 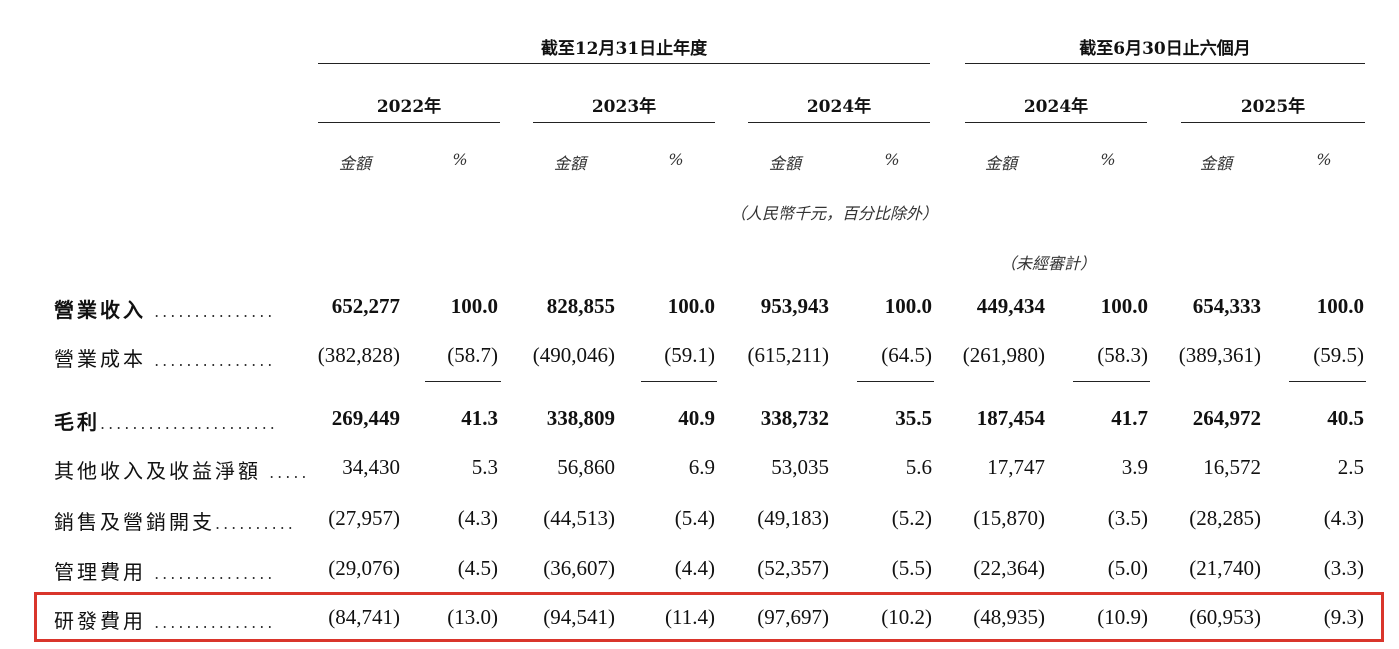 I want to click on cell-percent: 3.9, so click(x=1134, y=467).